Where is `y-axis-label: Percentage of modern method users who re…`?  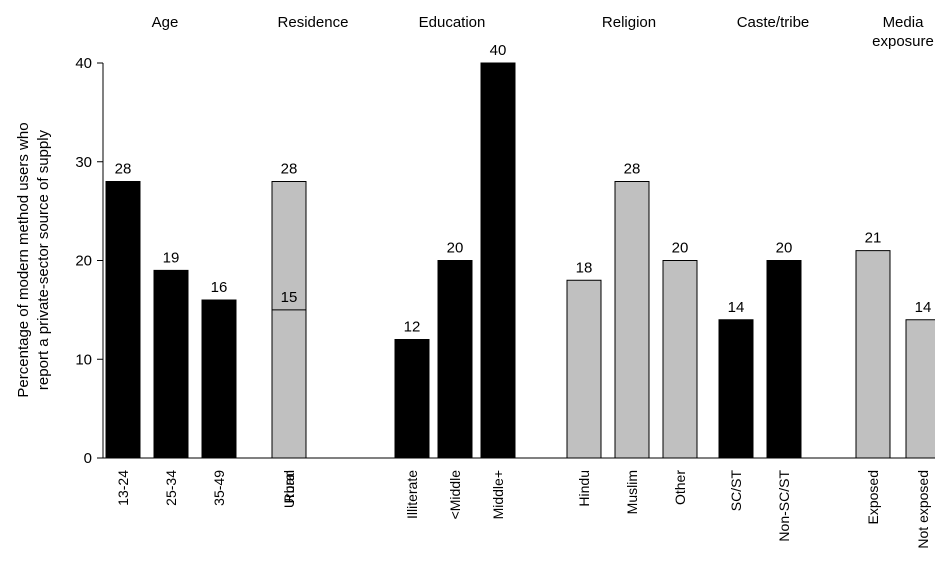
y-axis-label: Percentage of modern method users who re… is located at coordinates (33, 259).